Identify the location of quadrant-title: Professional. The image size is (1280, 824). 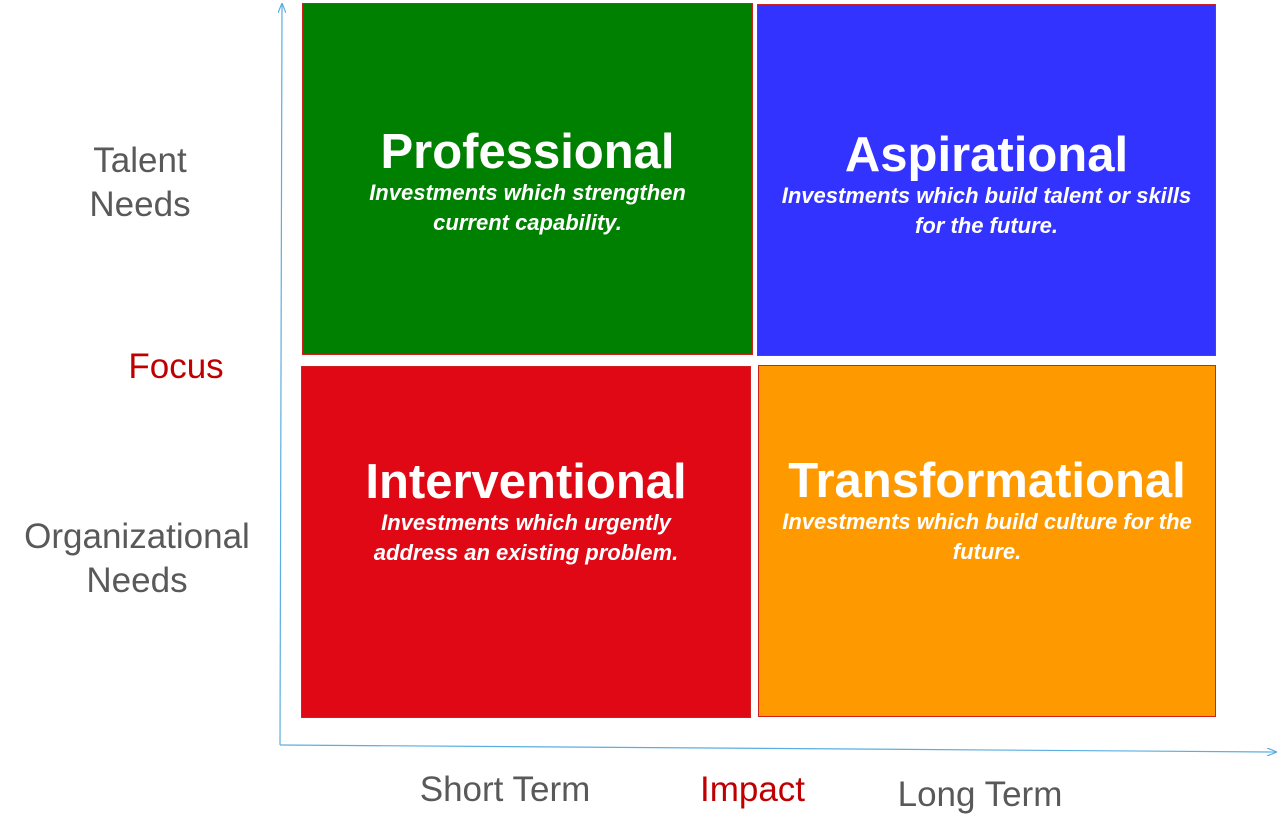
(527, 152).